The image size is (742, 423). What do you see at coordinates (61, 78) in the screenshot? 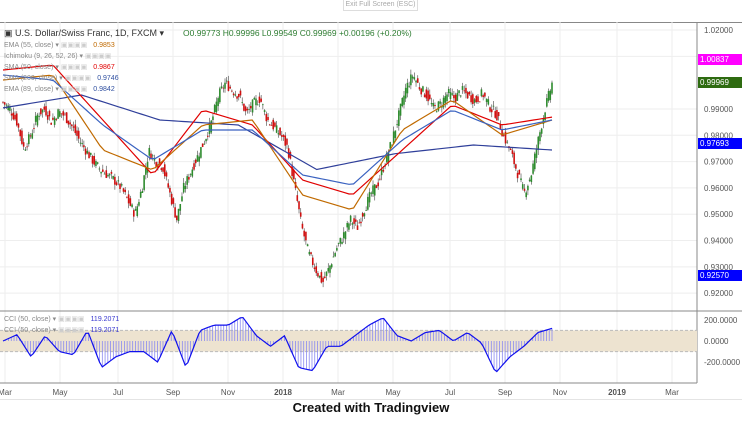
I see `indicator-legend: SMA (200, close) ▾ ▣▣▣▣ 0.9746` at bounding box center [61, 78].